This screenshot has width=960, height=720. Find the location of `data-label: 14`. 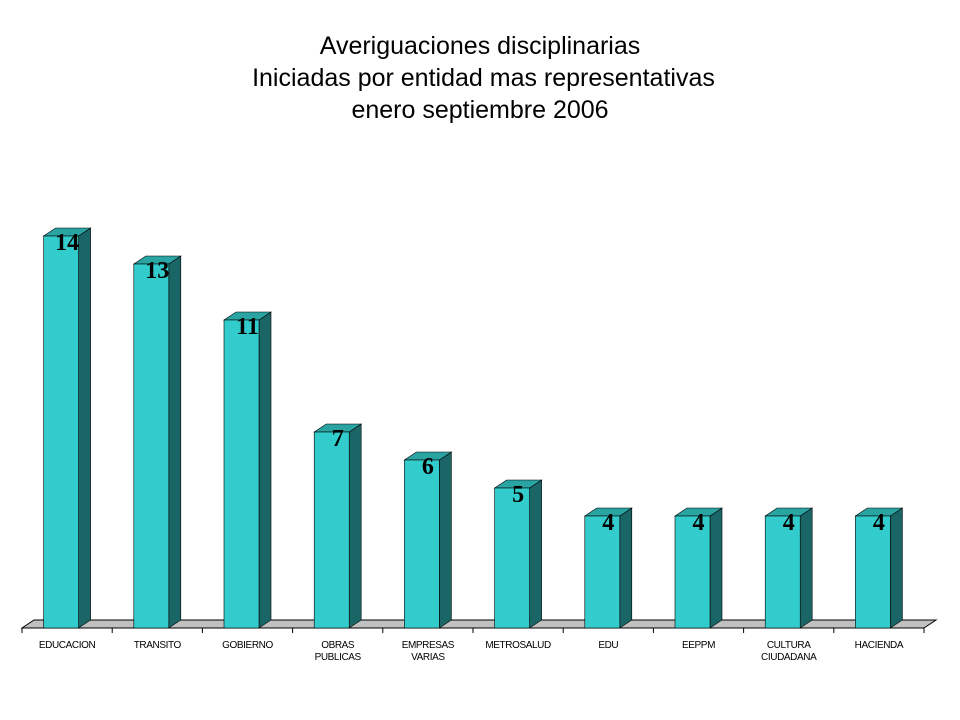

data-label: 14 is located at coordinates (67, 243).